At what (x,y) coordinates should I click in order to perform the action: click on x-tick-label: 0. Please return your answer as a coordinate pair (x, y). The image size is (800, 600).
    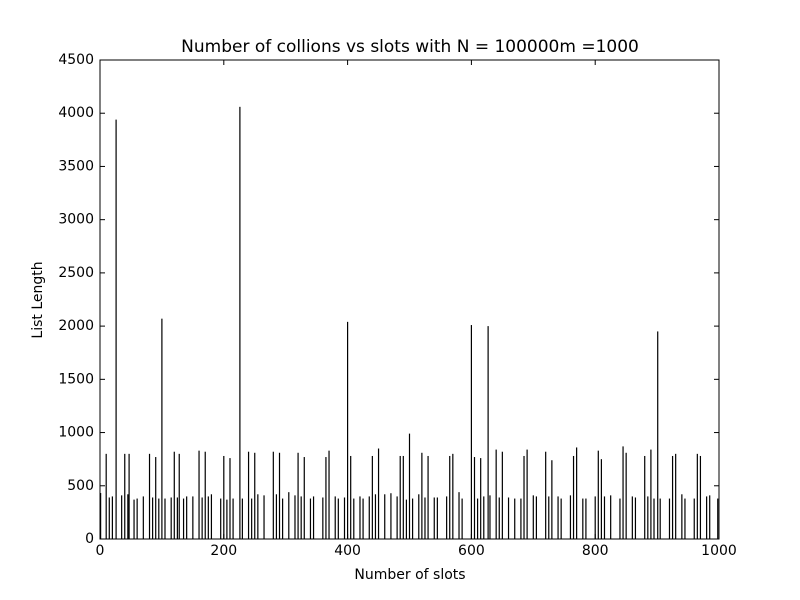
    Looking at the image, I should click on (100, 551).